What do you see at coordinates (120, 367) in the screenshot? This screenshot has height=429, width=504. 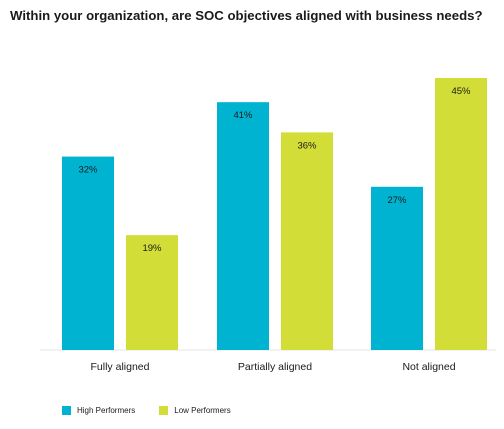 I see `category-label-fully-aligned: Fully aligned` at bounding box center [120, 367].